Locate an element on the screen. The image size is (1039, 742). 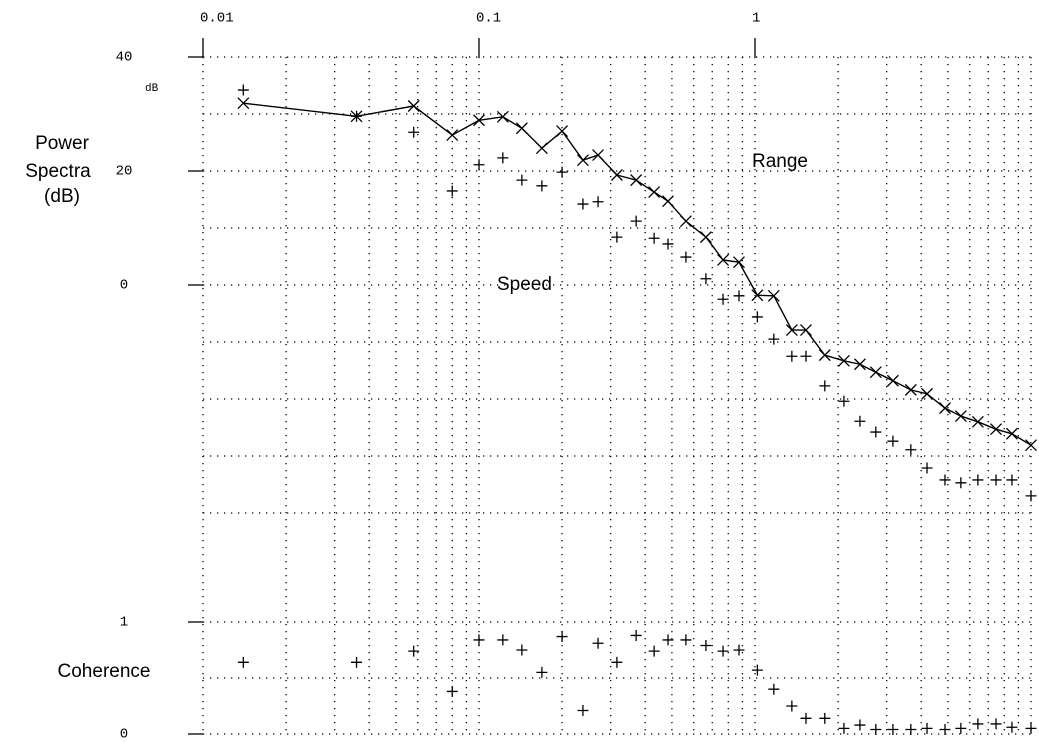
annotation: Range is located at coordinates (780, 161).